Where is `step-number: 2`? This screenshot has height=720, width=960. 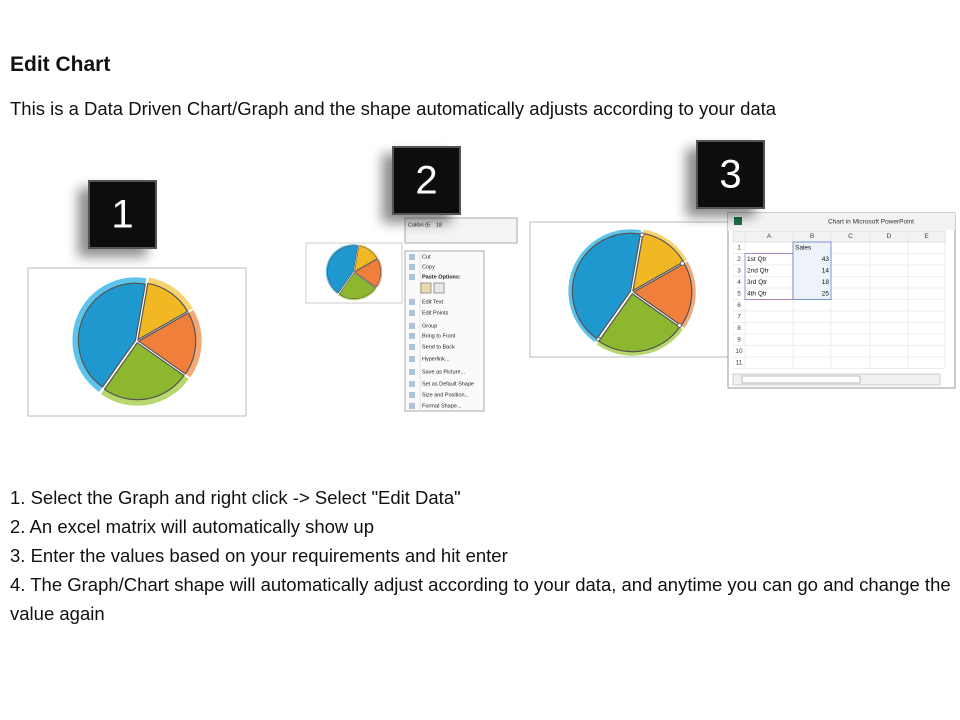
step-number: 2 is located at coordinates (426, 181).